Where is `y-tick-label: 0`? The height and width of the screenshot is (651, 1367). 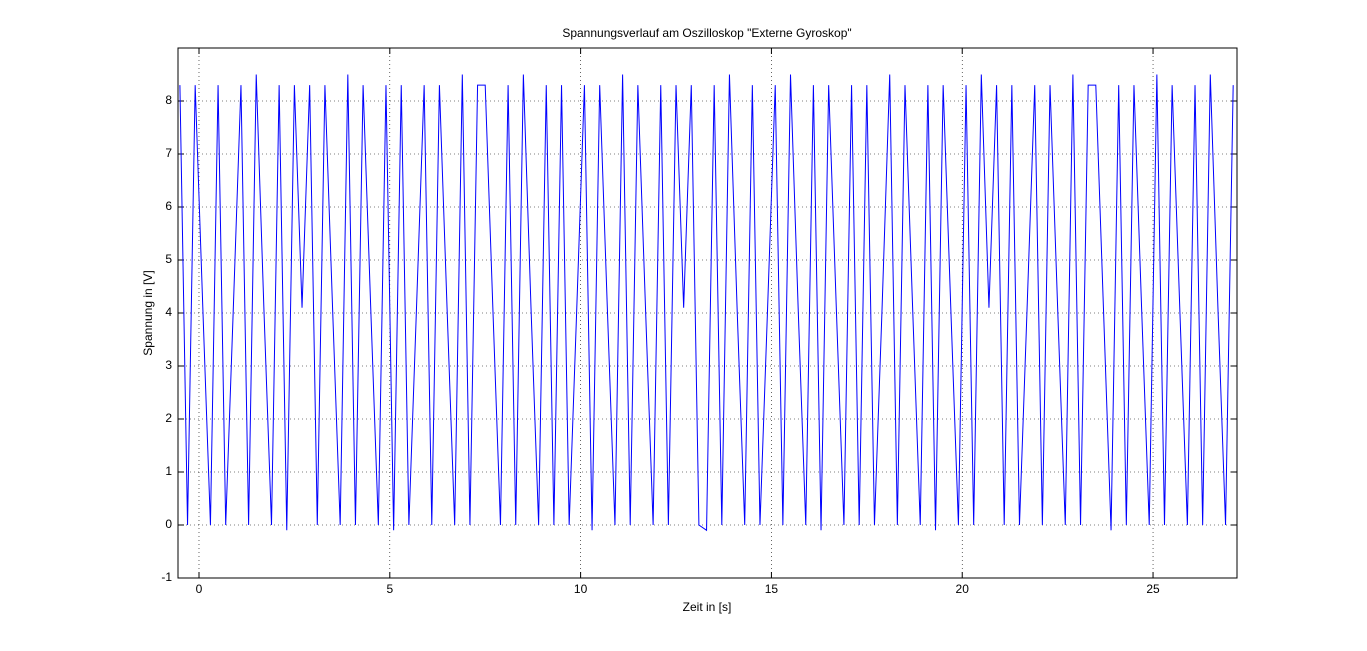 y-tick-label: 0 is located at coordinates (168, 524).